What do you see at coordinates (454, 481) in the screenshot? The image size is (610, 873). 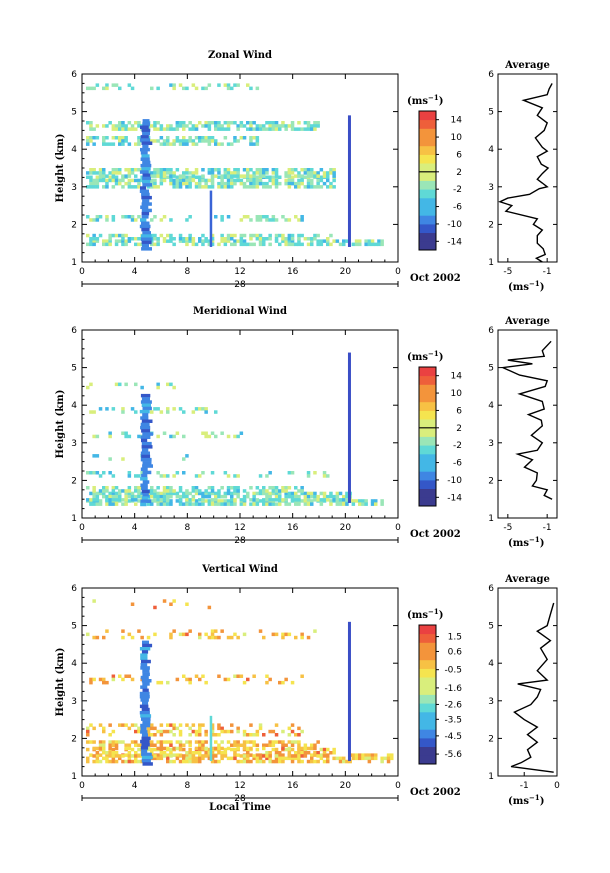 I see `colorbar-tick-label: -10` at bounding box center [454, 481].